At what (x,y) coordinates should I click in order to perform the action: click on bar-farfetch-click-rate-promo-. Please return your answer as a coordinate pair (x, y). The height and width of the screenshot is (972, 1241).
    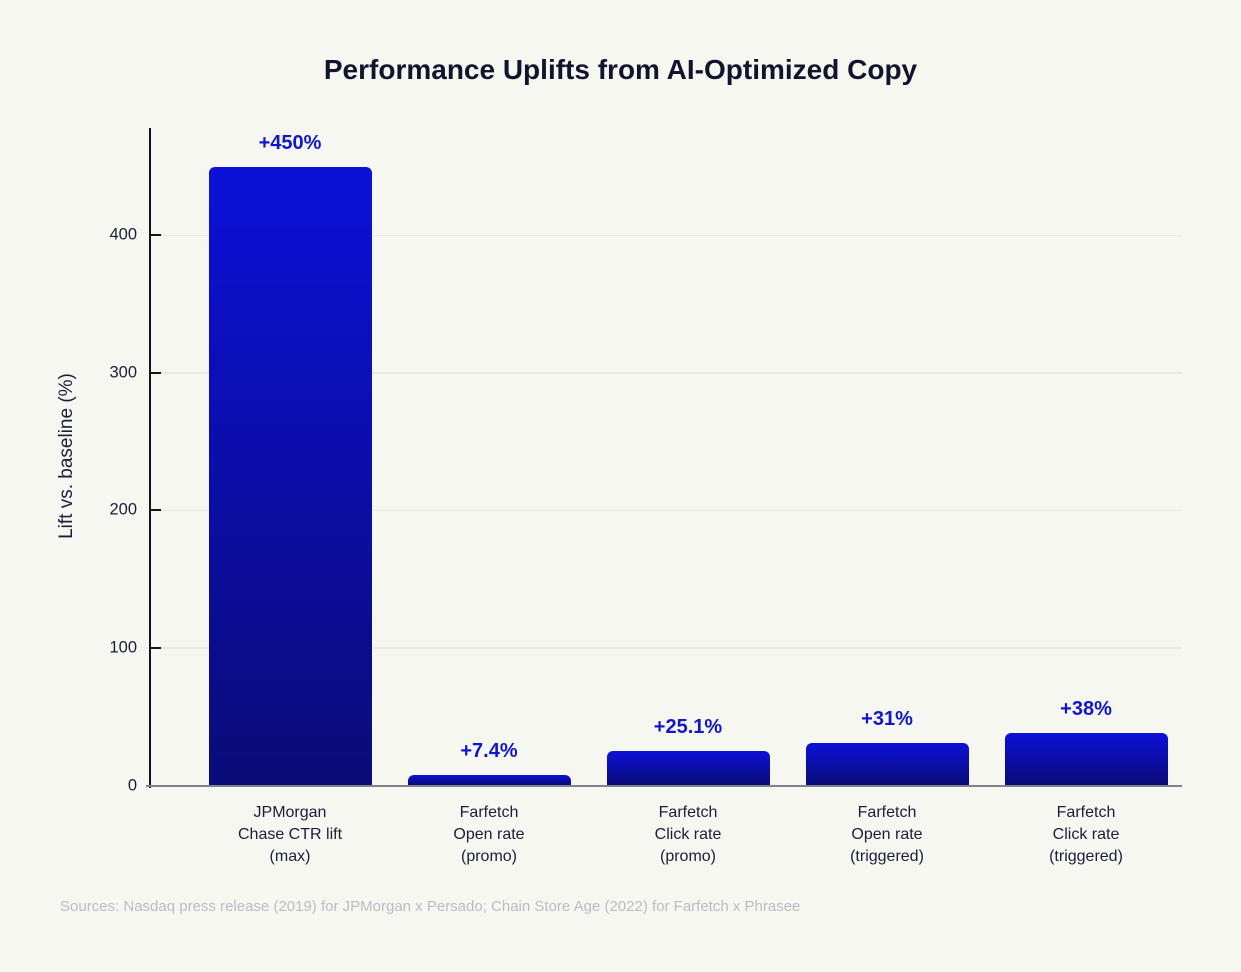
    Looking at the image, I should click on (688, 768).